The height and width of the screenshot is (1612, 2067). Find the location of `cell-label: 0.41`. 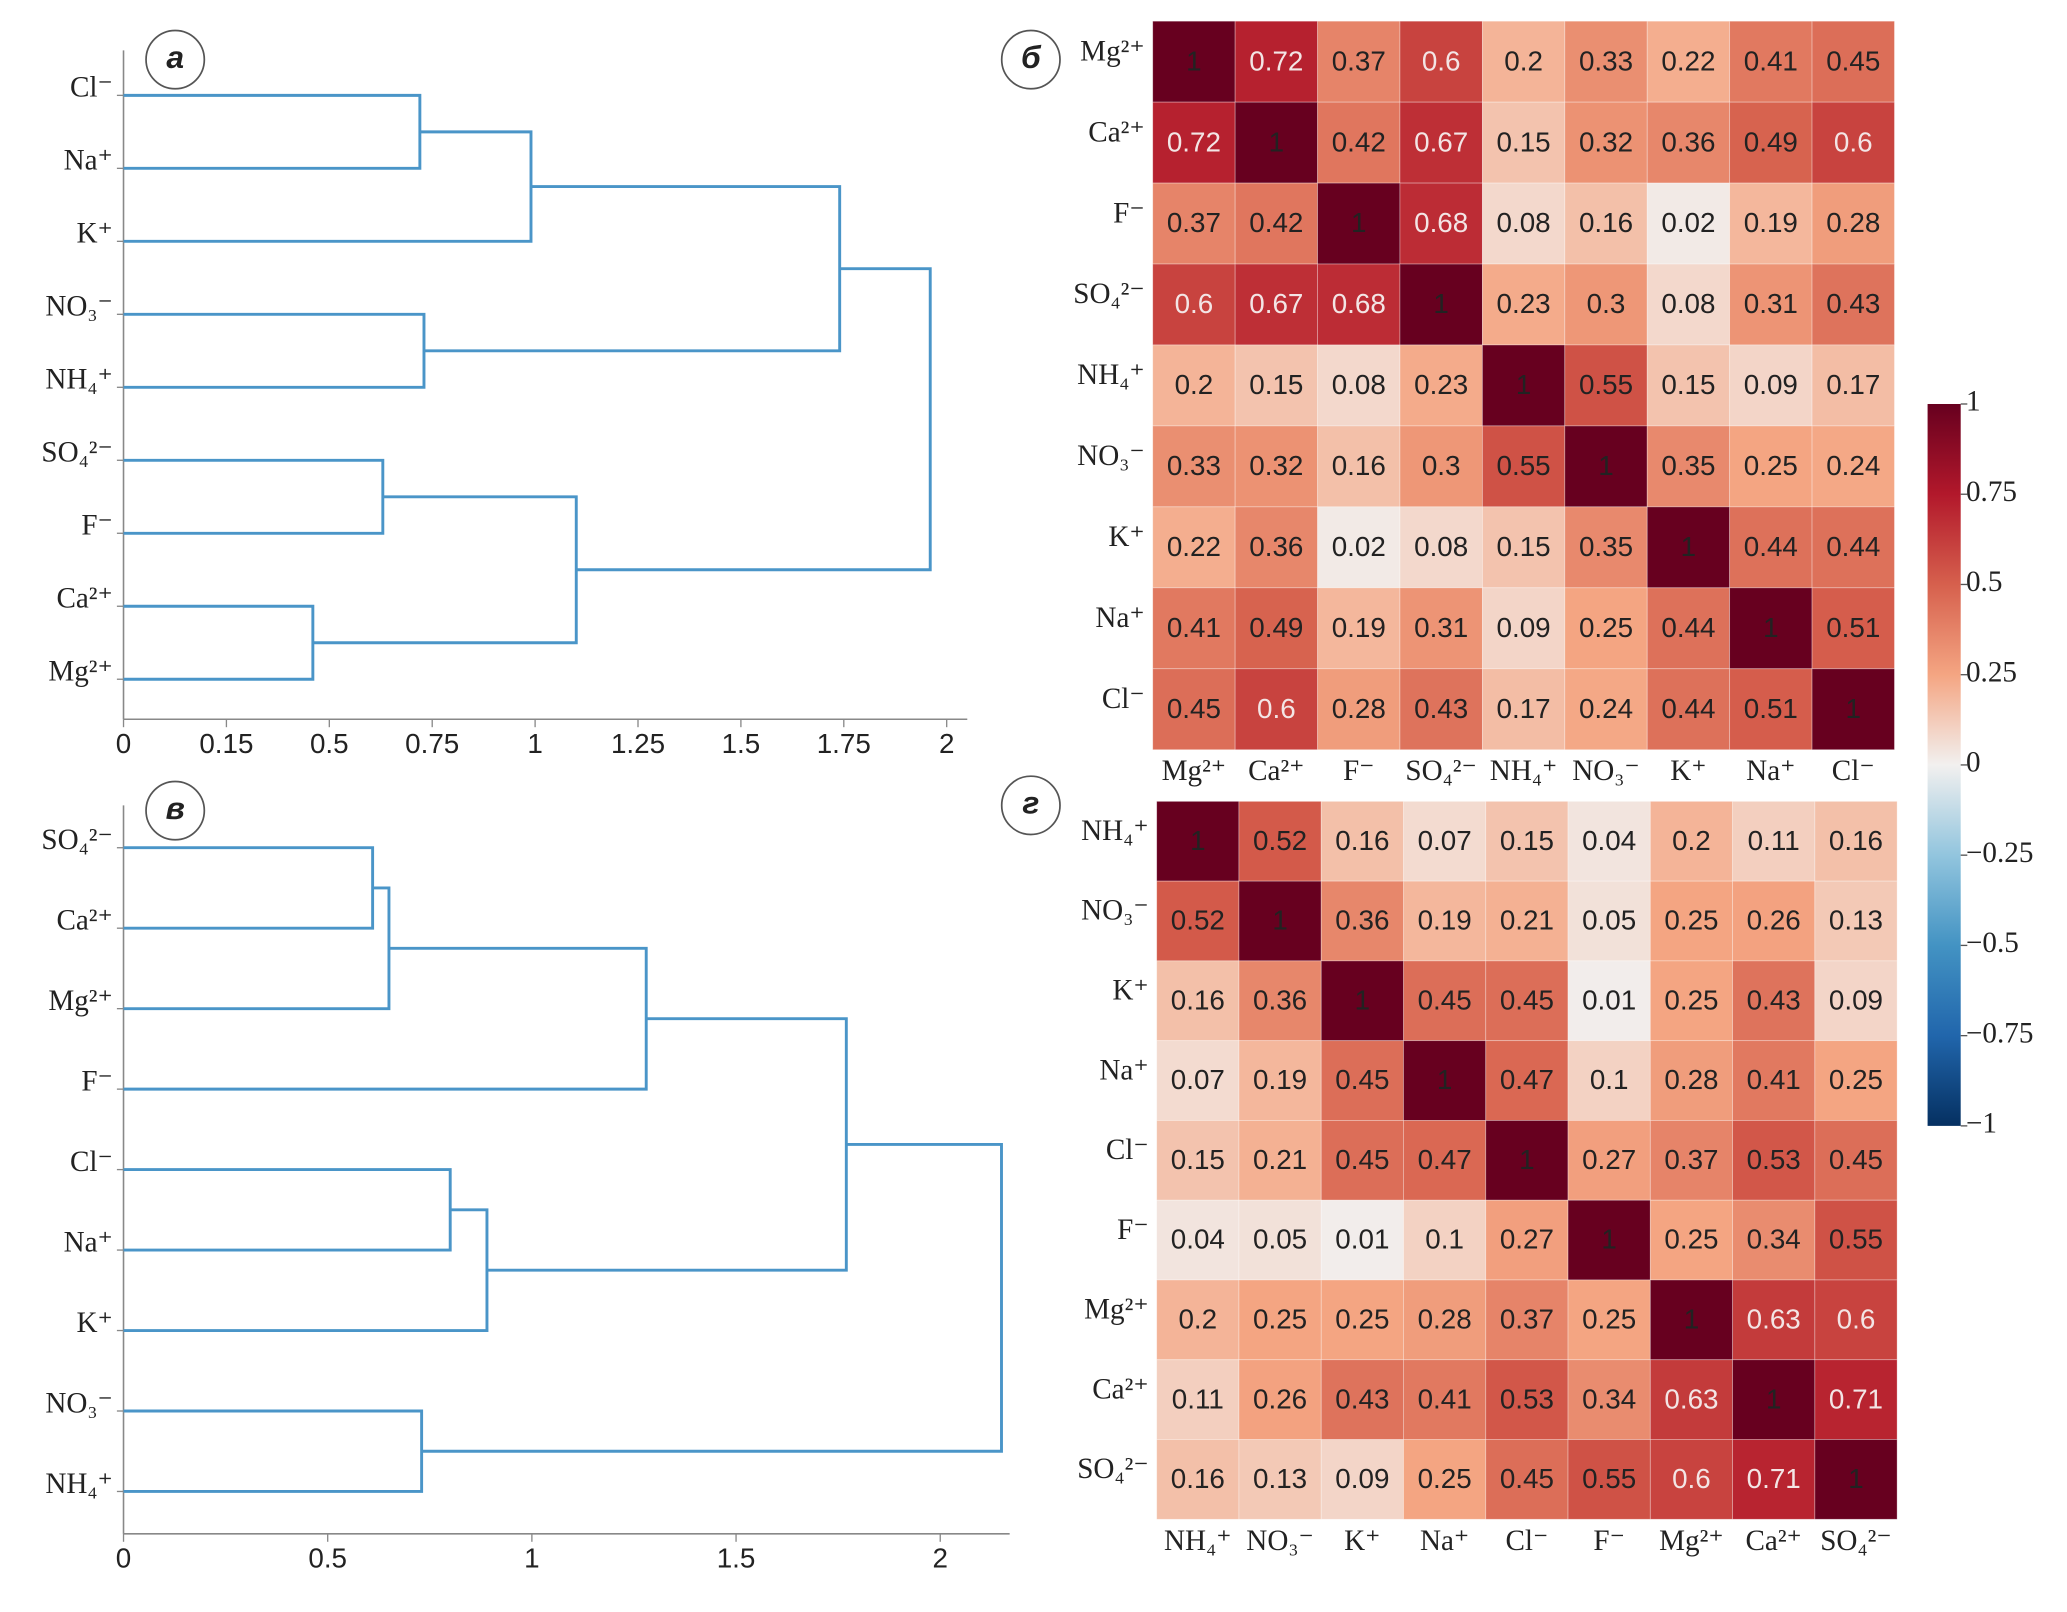

cell-label: 0.41 is located at coordinates (1774, 1079).